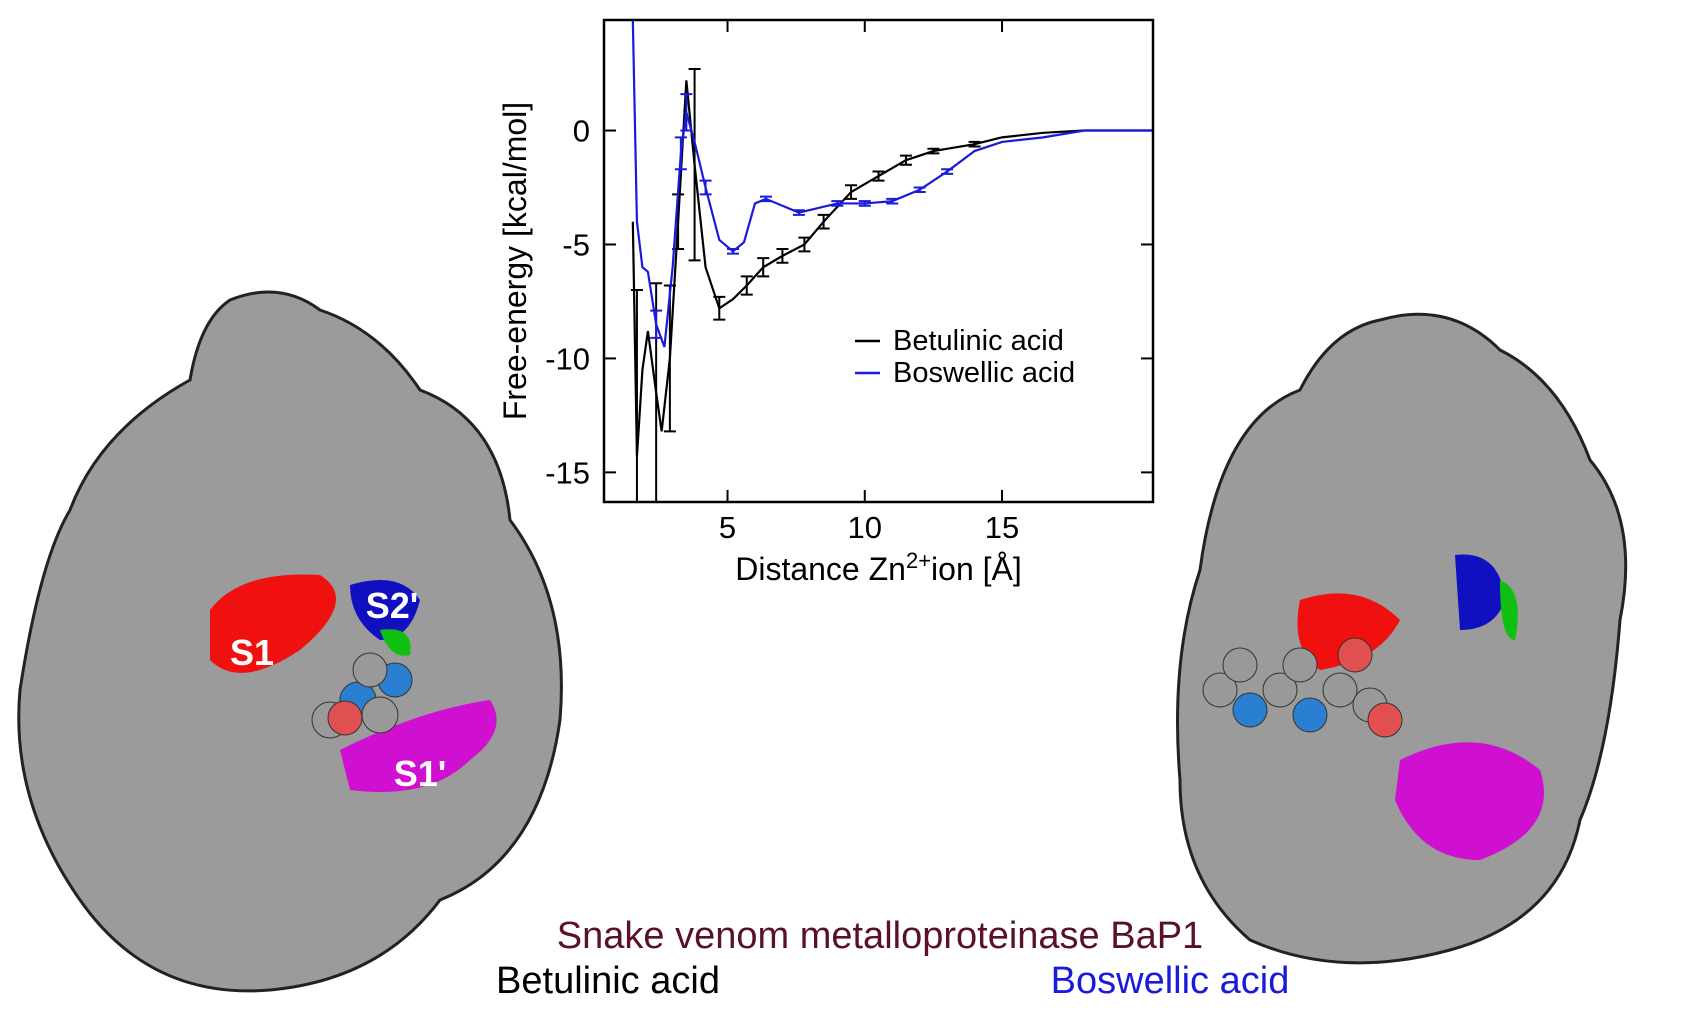  What do you see at coordinates (515, 261) in the screenshot?
I see `y-axis-label: Free-energy [kcal/mol]` at bounding box center [515, 261].